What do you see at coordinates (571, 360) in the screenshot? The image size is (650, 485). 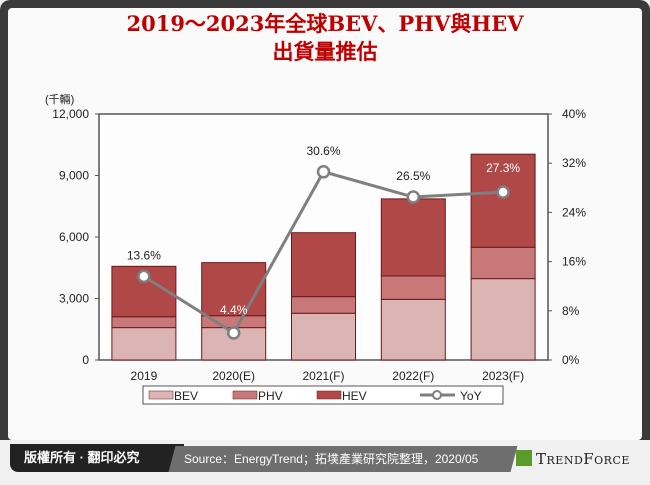 I see `y2-tick-label: 0%` at bounding box center [571, 360].